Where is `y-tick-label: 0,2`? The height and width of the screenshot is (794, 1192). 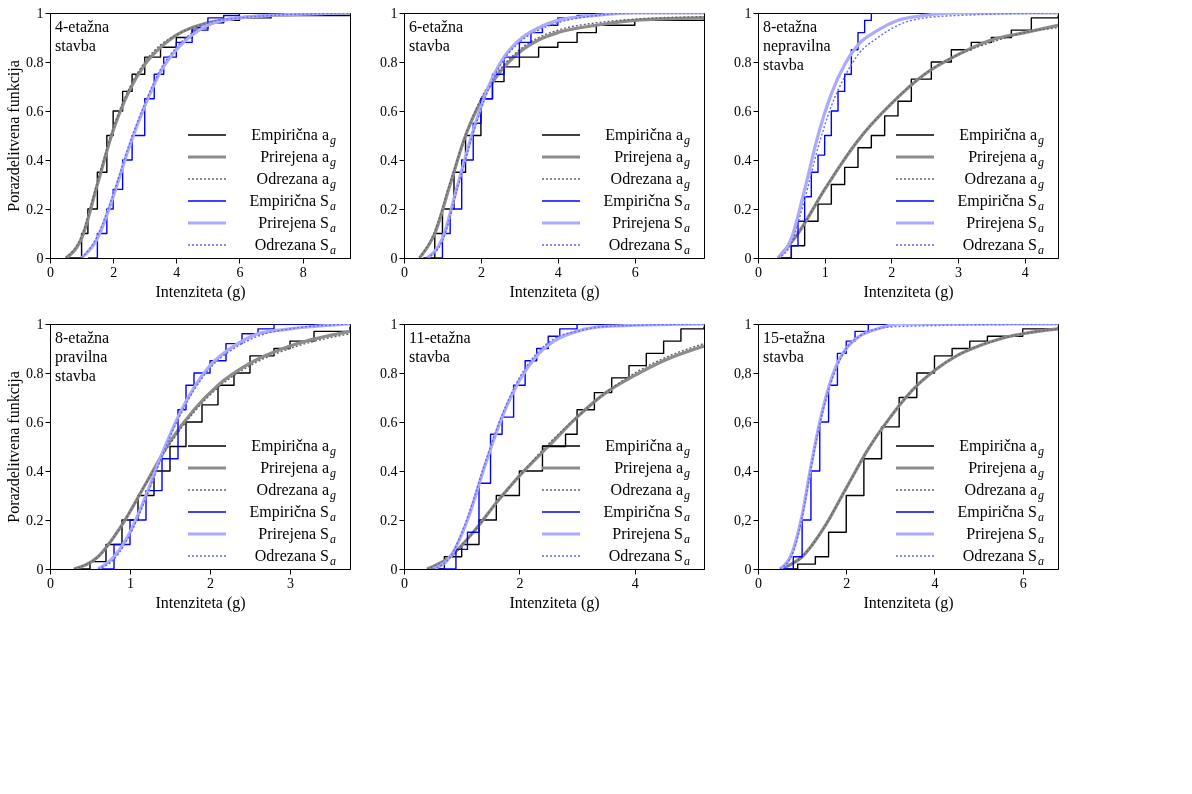 y-tick-label: 0,2 is located at coordinates (743, 520).